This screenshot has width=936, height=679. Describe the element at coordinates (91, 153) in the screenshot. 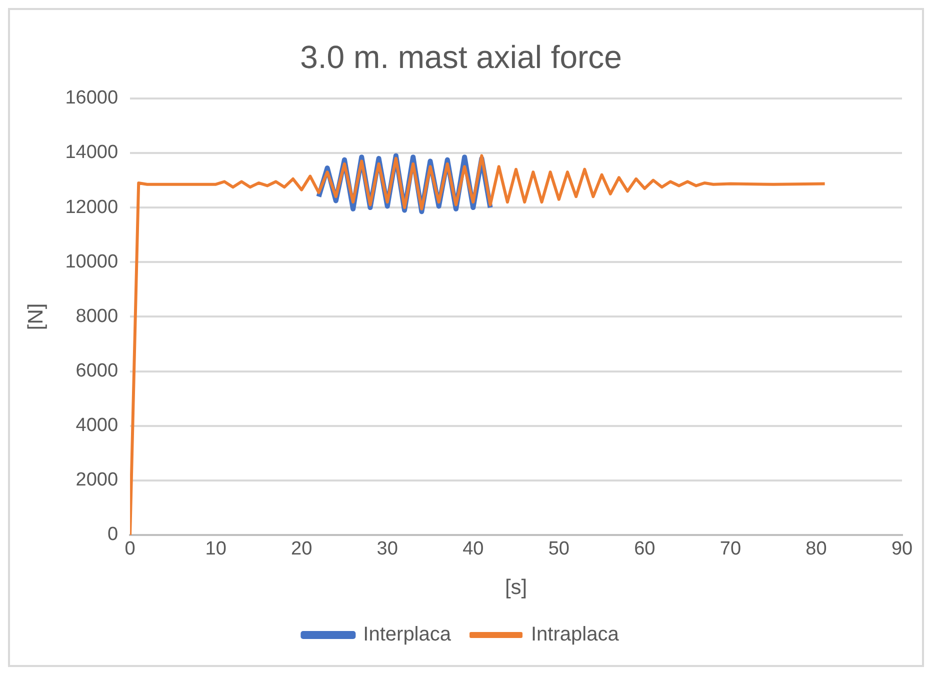

I see `y-tick-label: 14000` at that location.